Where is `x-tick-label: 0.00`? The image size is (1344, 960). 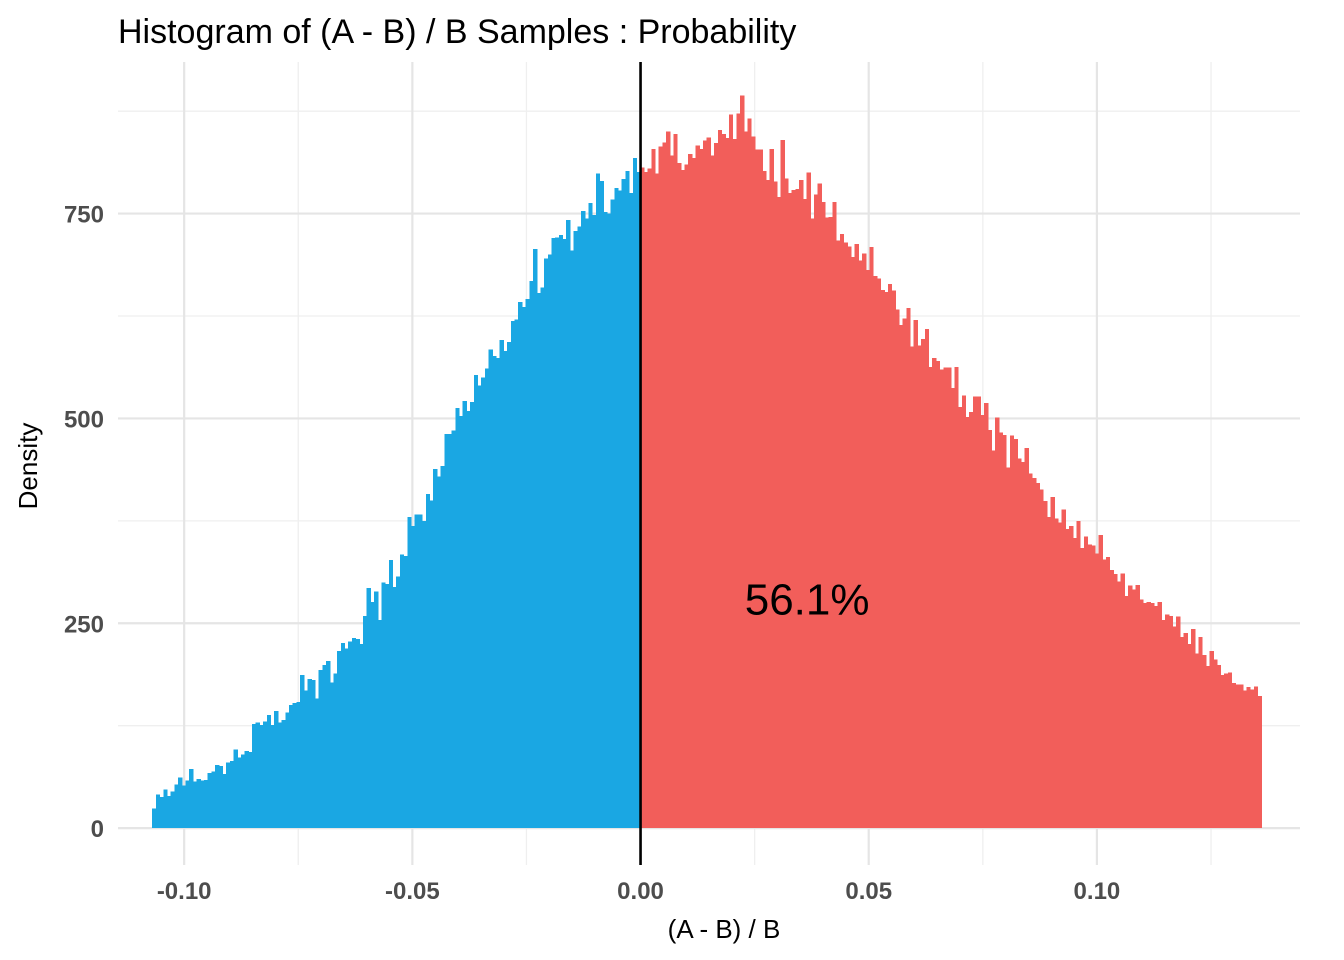 x-tick-label: 0.00 is located at coordinates (640, 891).